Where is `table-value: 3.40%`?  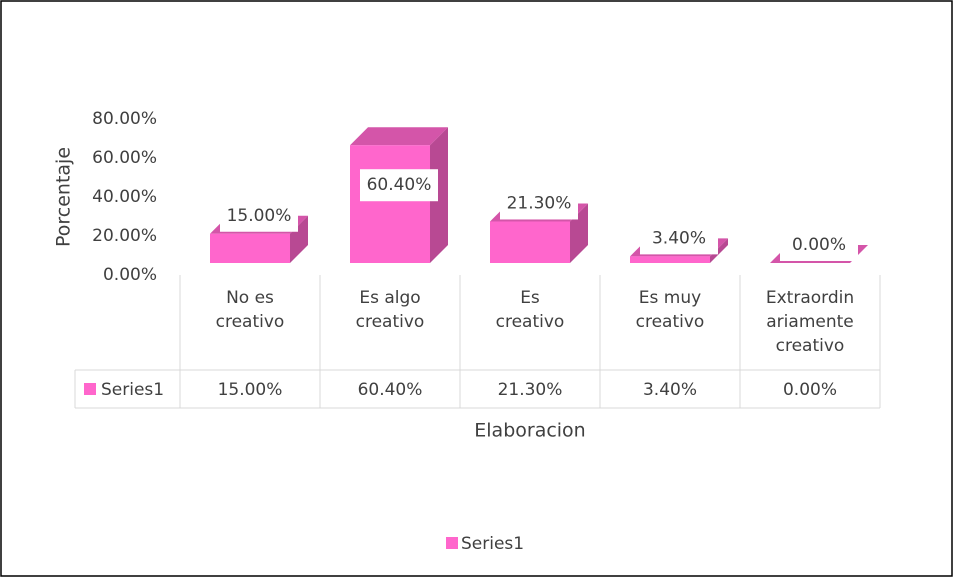 table-value: 3.40% is located at coordinates (670, 390).